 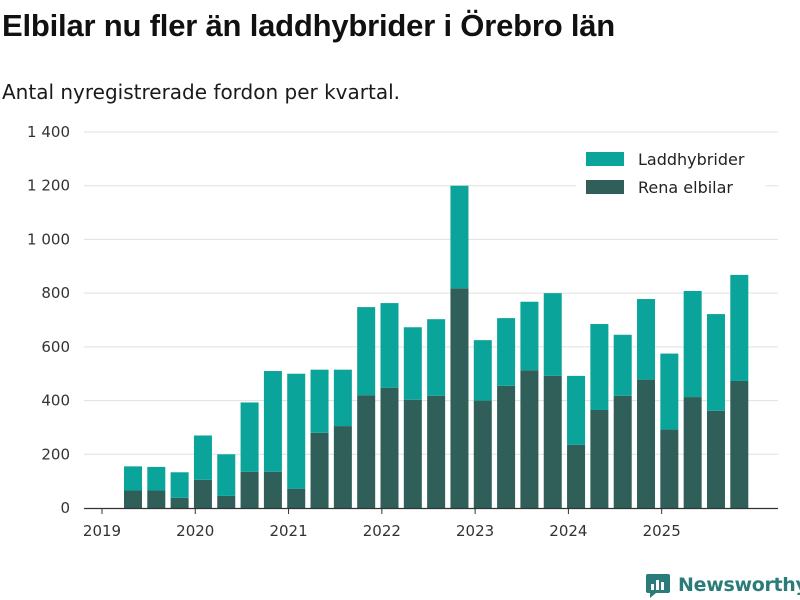 What do you see at coordinates (48, 320) in the screenshot?
I see `y-axis-ticks: 0 200 400 600 800 1 000 1 200 1 400` at bounding box center [48, 320].